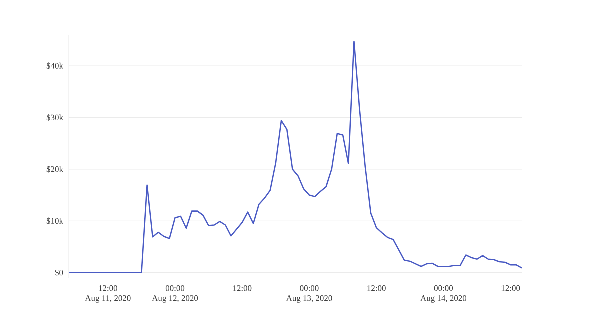 The height and width of the screenshot is (326, 600). I want to click on x-tick-label: 00:00 Aug 13, 2020, so click(309, 294).